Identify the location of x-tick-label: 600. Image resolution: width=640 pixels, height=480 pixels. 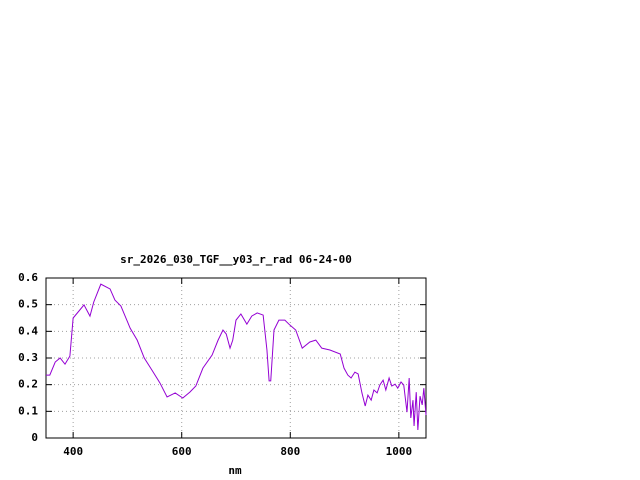
(182, 451).